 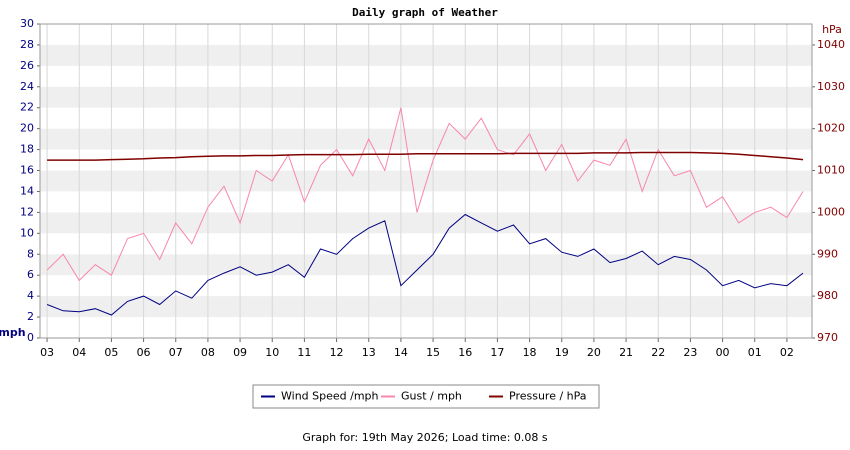 What do you see at coordinates (831, 170) in the screenshot?
I see `y2-tick-label: 1010` at bounding box center [831, 170].